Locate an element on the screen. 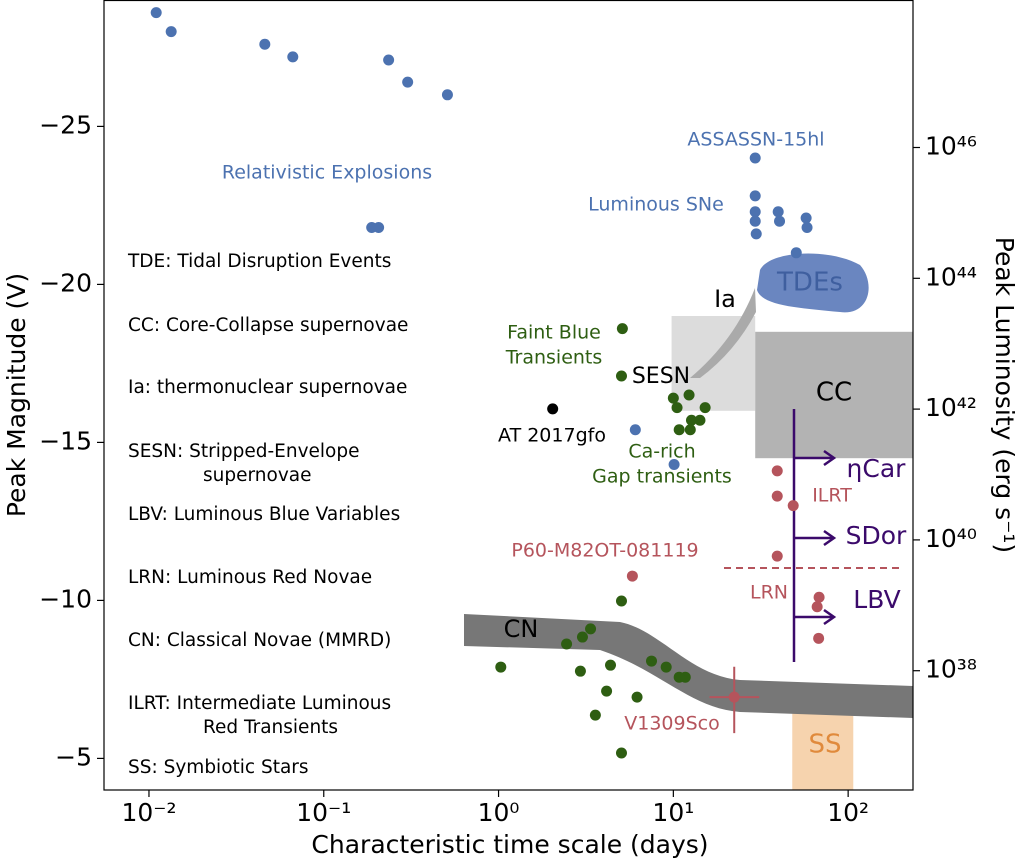 The width and height of the screenshot is (1020, 863). annotation: CC is located at coordinates (834, 393).